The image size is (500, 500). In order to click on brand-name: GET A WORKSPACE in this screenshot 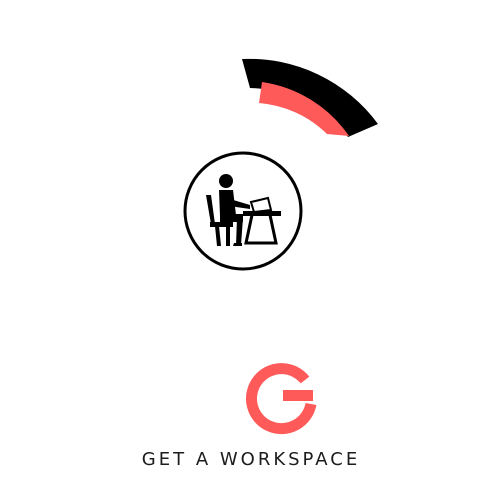, I will do `click(251, 459)`.